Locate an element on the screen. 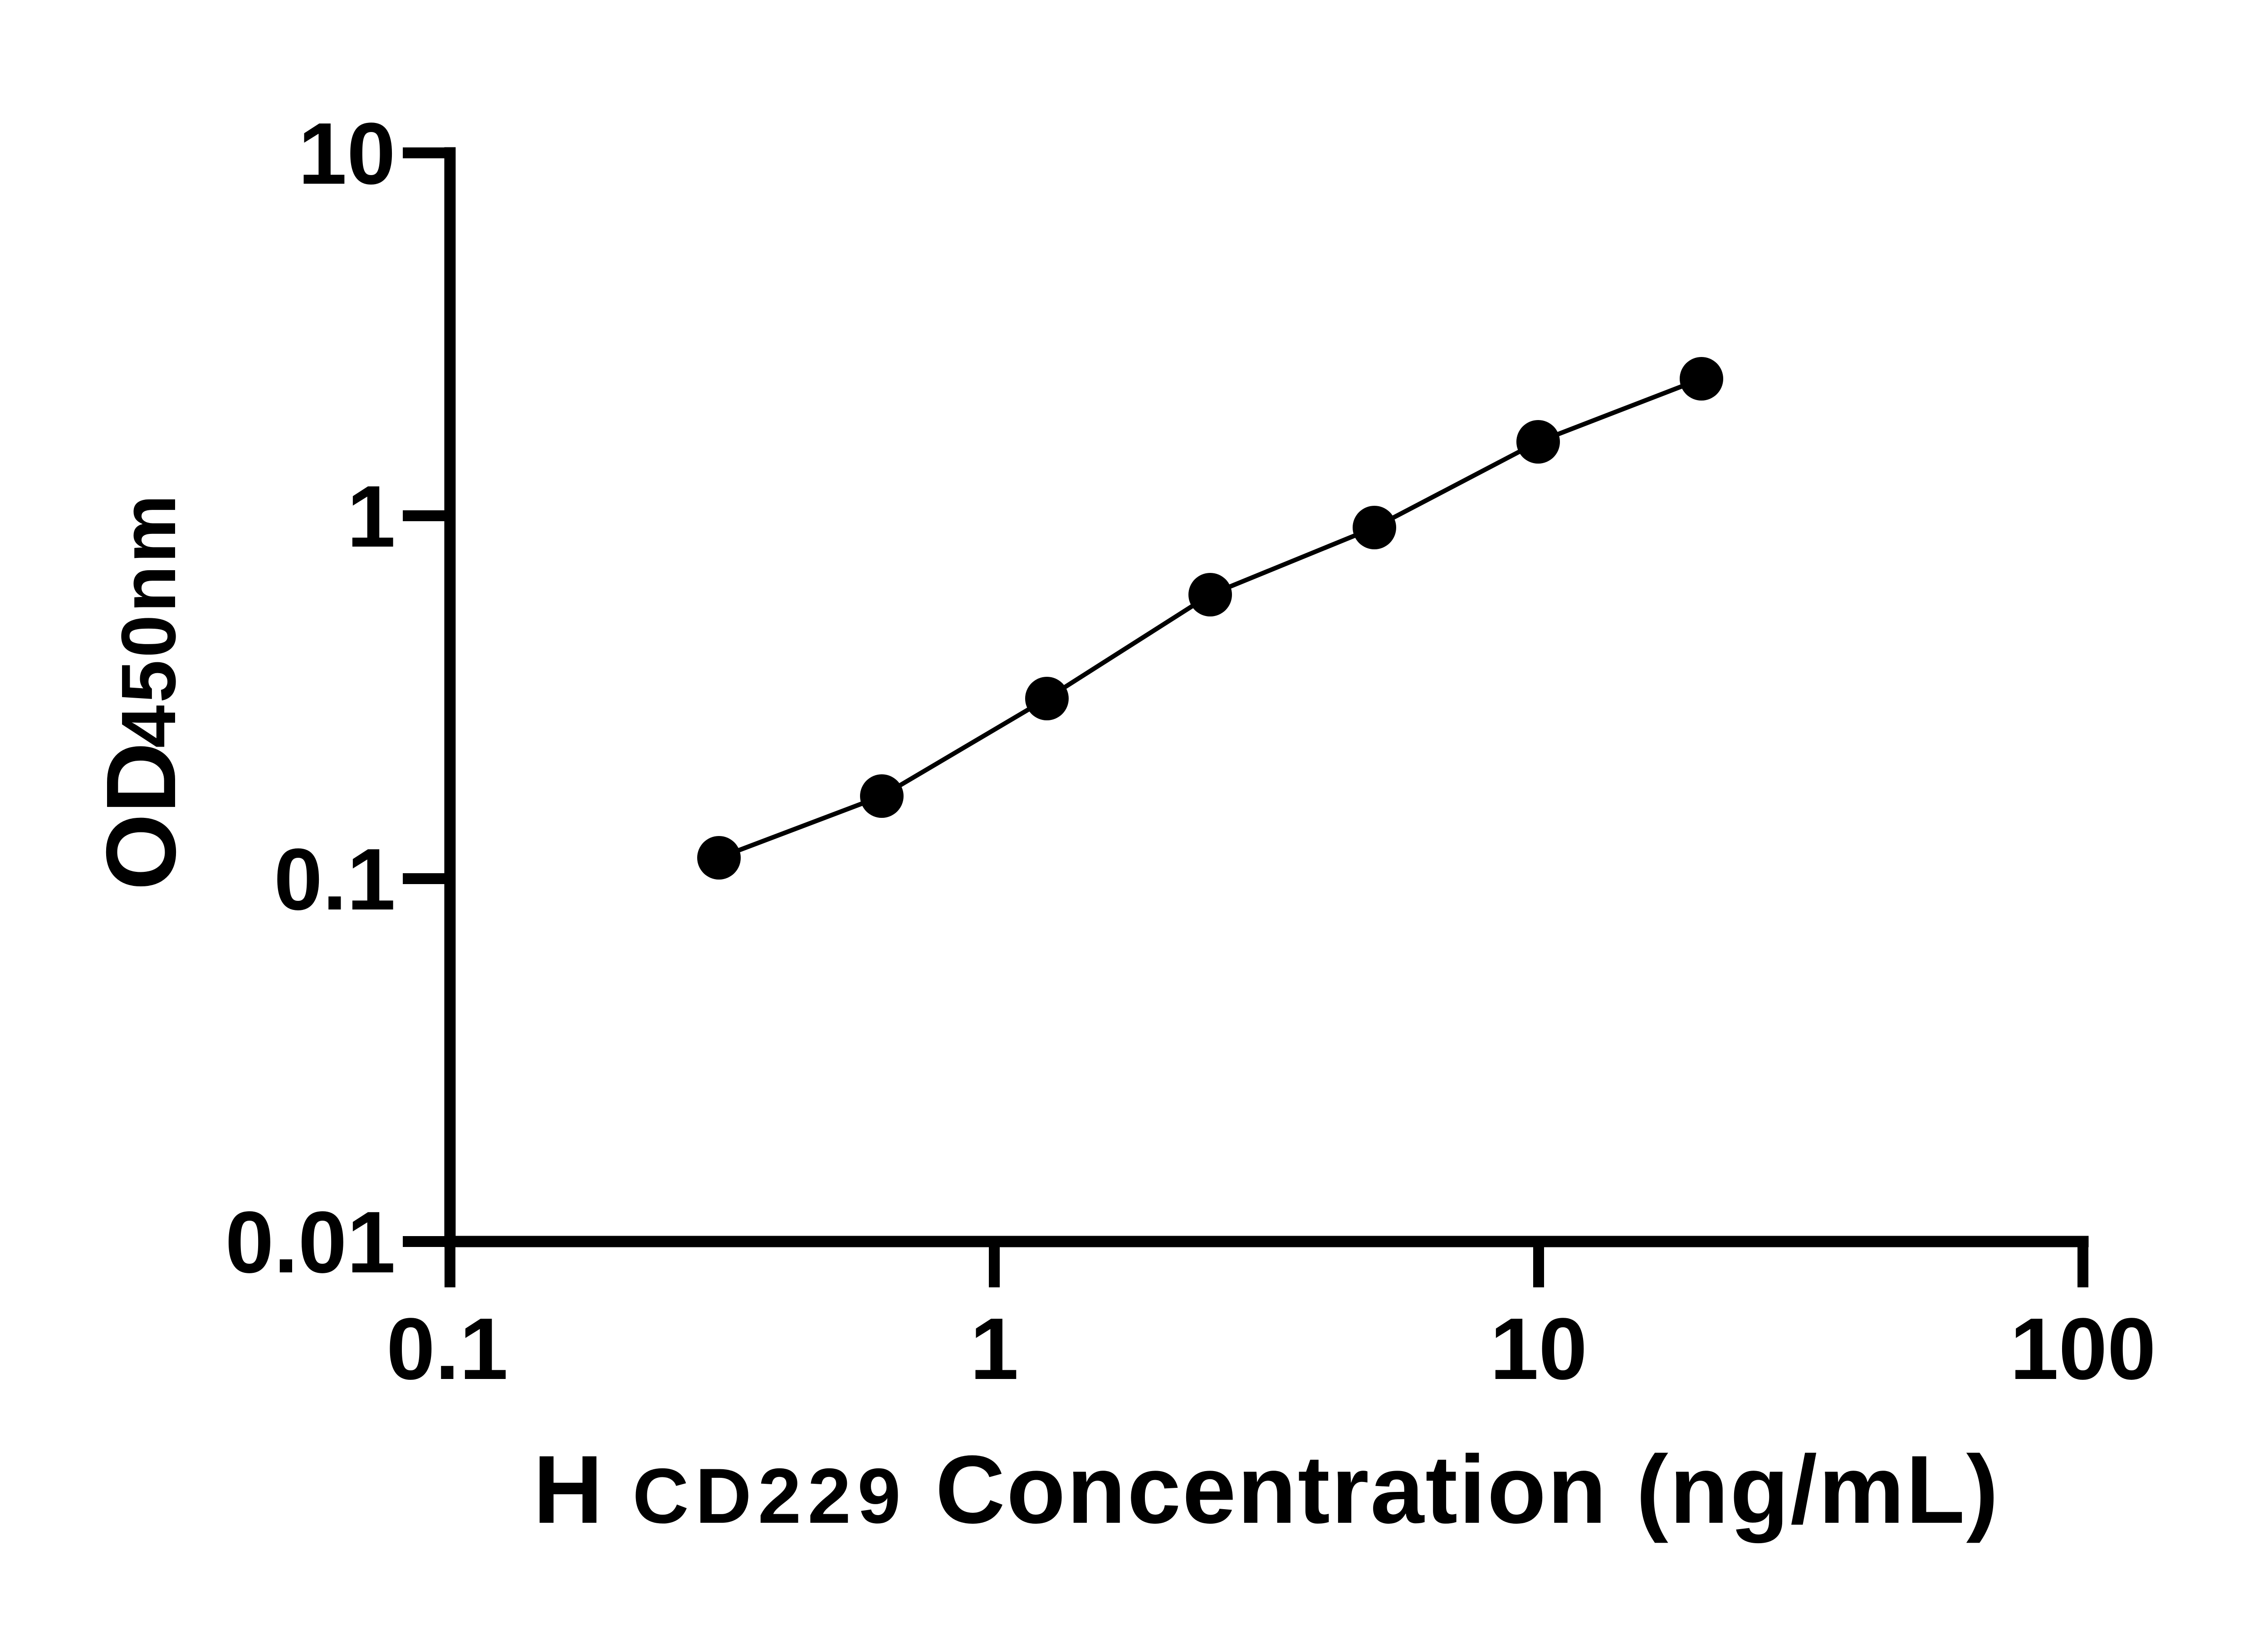  svg-text: 0.01 is located at coordinates (311, 1242).